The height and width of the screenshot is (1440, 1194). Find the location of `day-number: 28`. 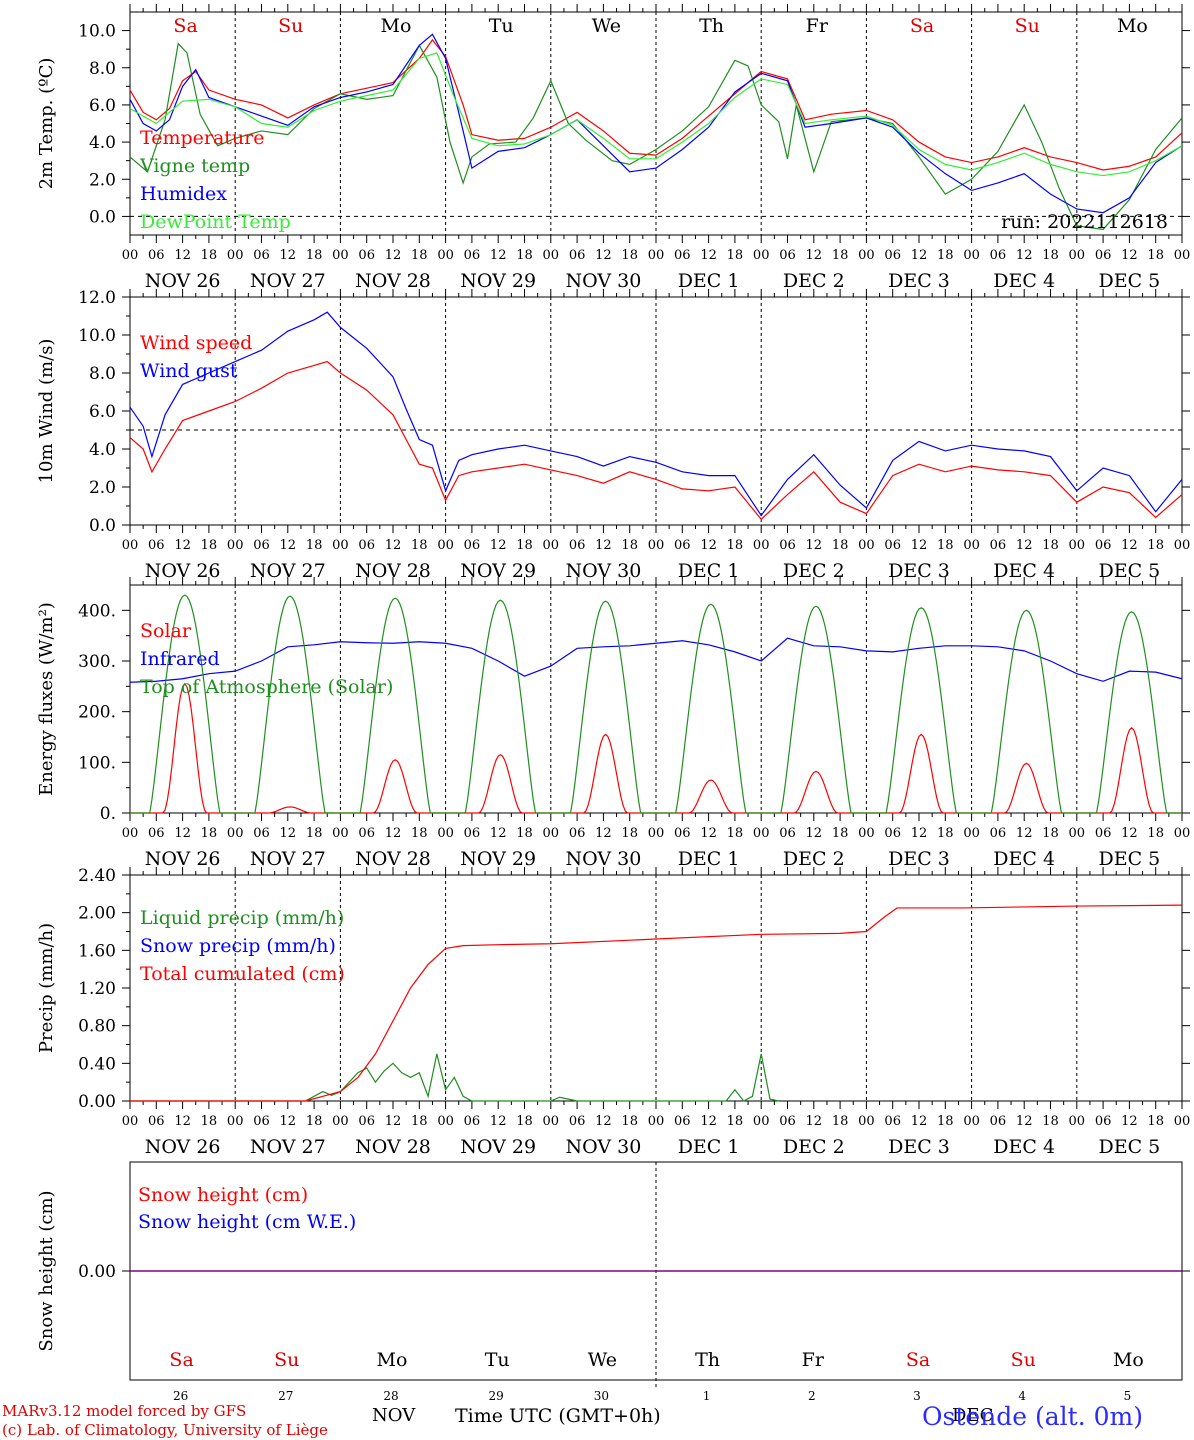

day-number: 28 is located at coordinates (390, 1396).